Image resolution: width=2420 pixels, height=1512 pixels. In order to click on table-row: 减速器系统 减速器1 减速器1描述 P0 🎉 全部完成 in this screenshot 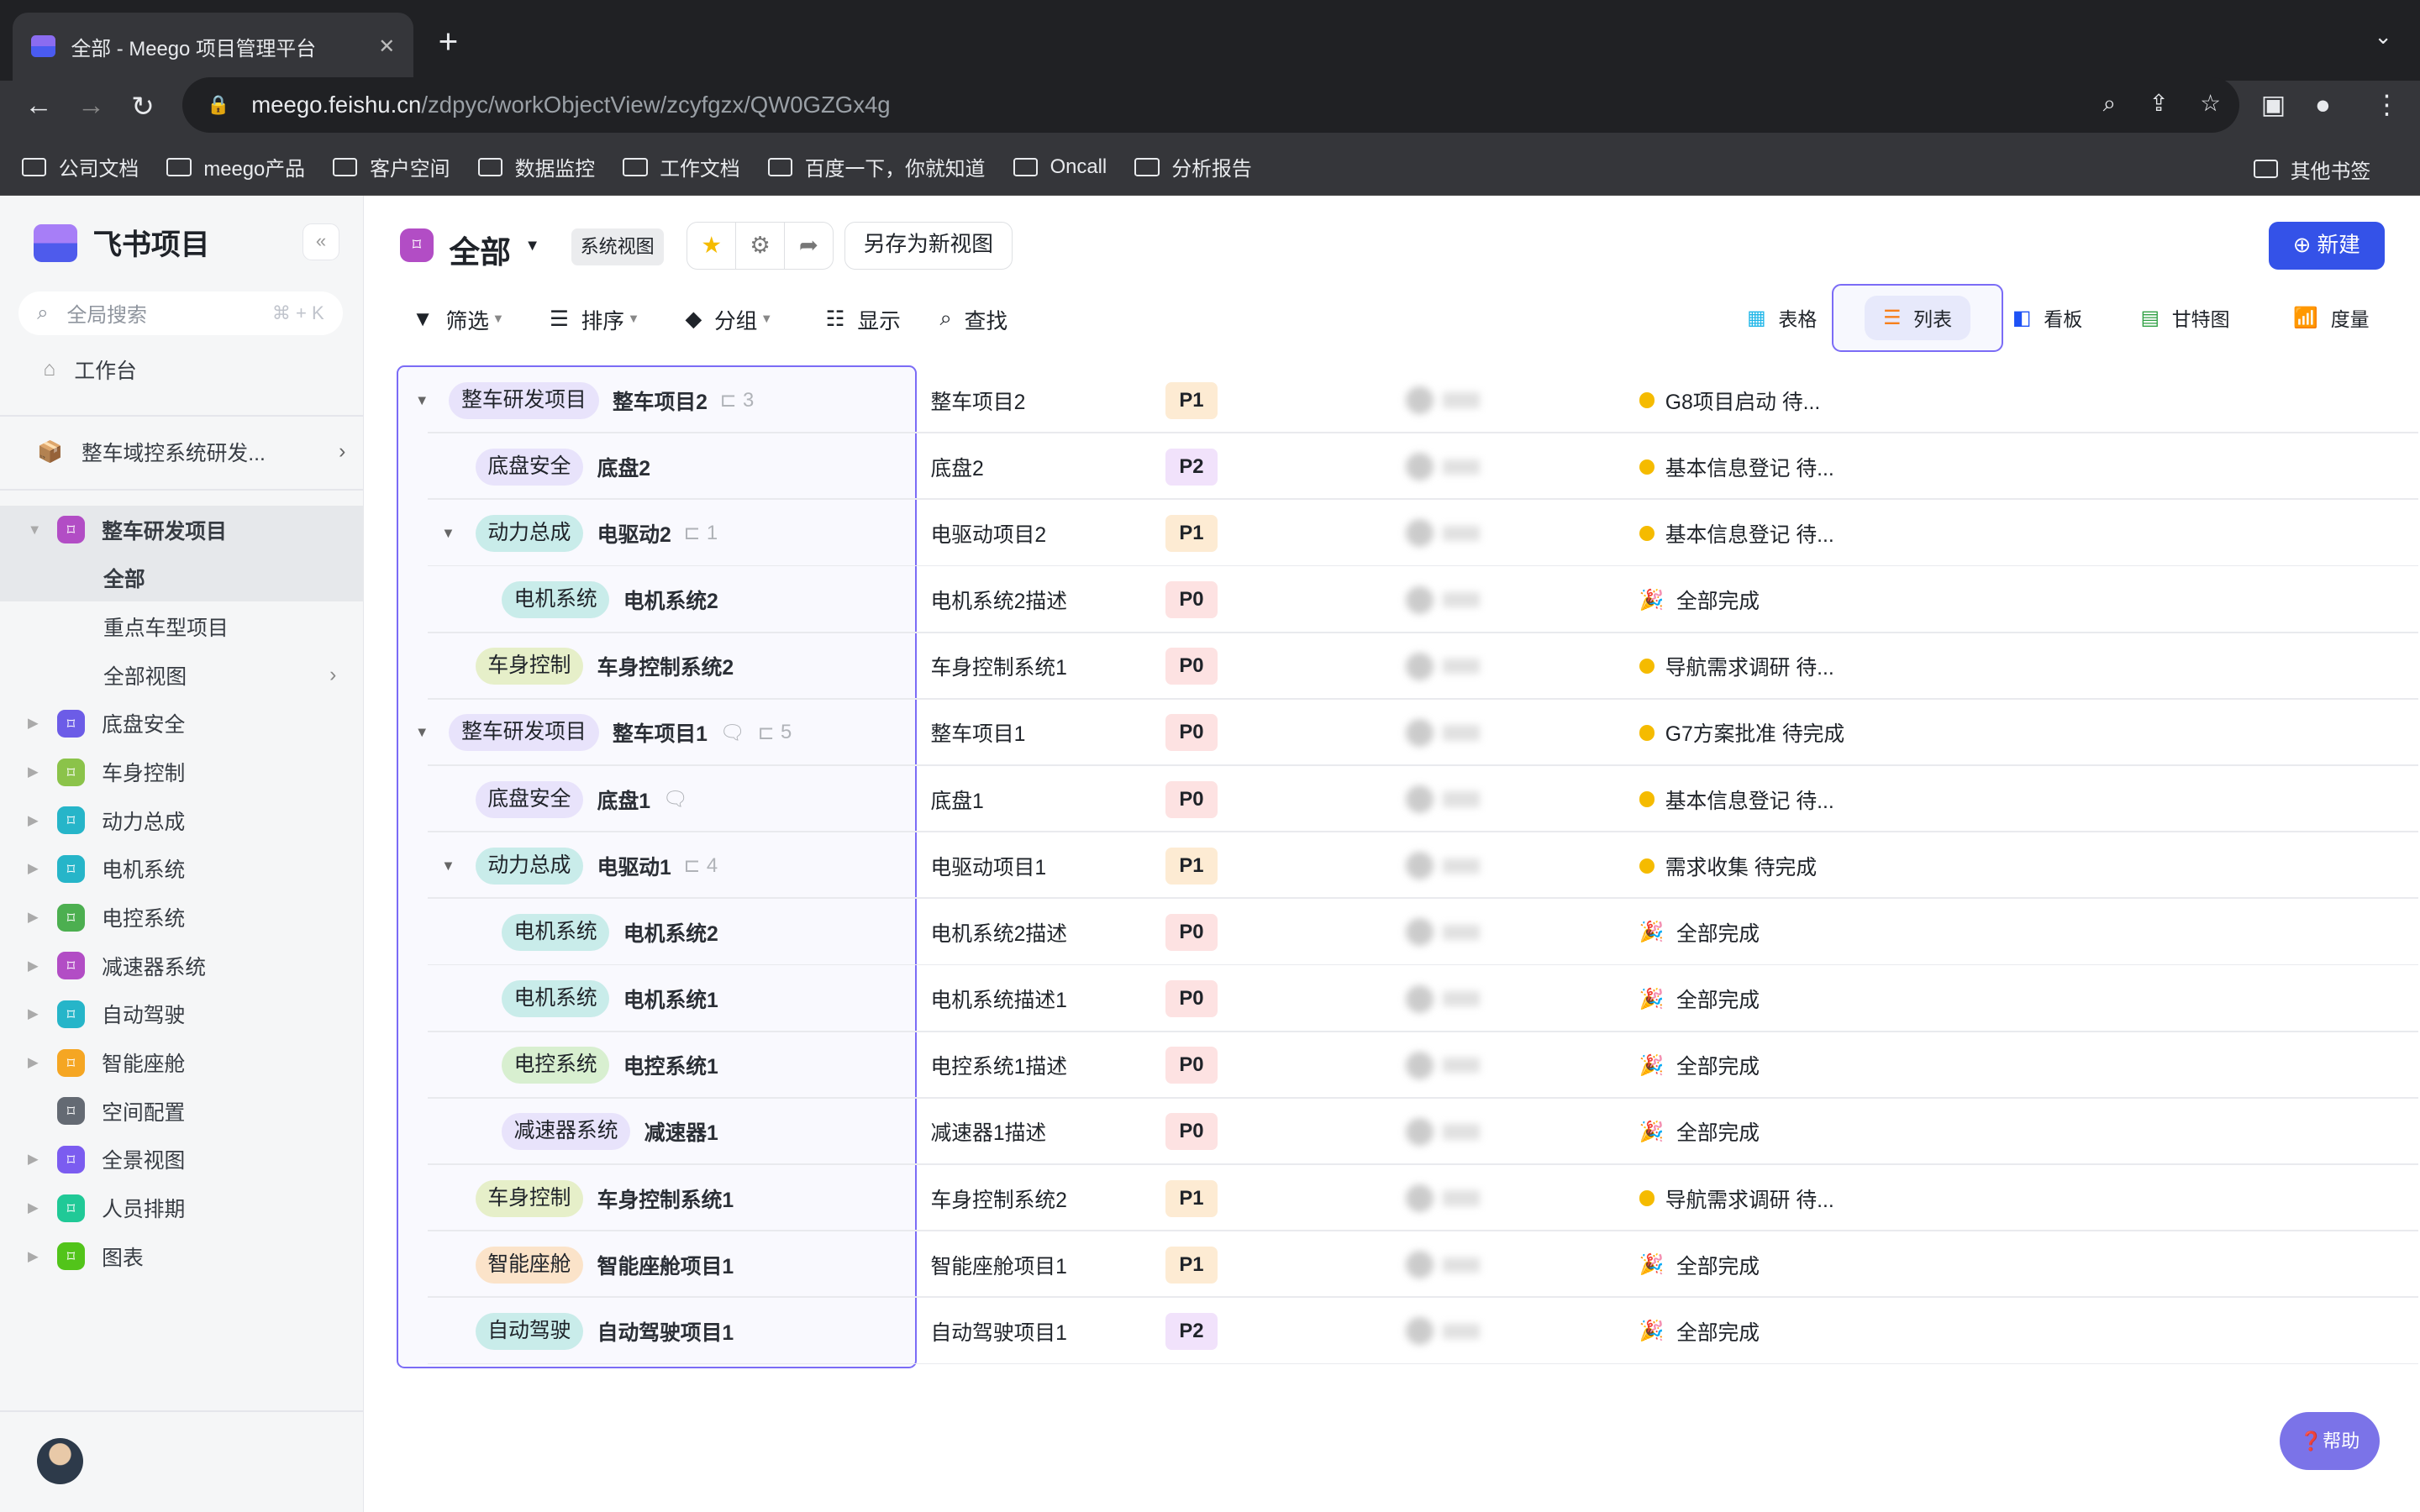, I will do `click(1408, 1132)`.